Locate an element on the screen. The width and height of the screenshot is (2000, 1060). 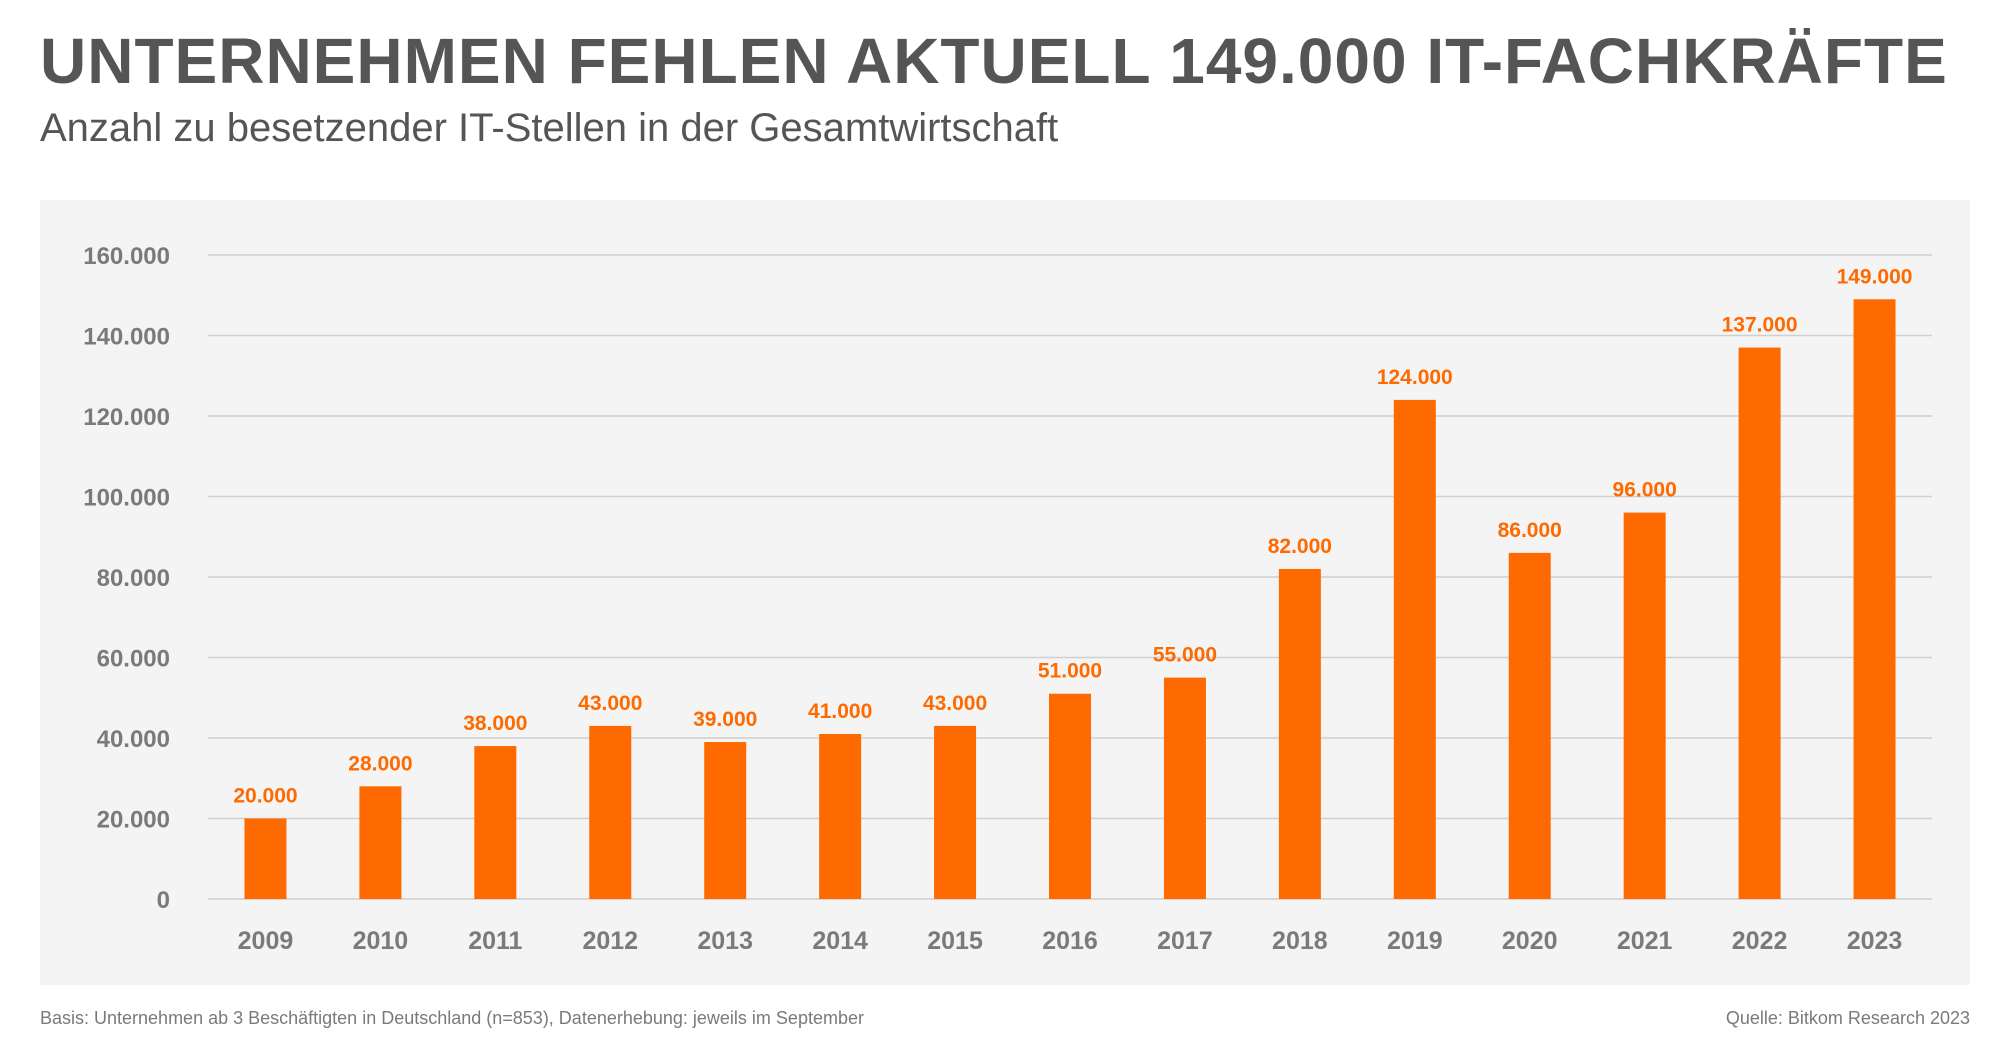
data-label: 86.000 is located at coordinates (1530, 530).